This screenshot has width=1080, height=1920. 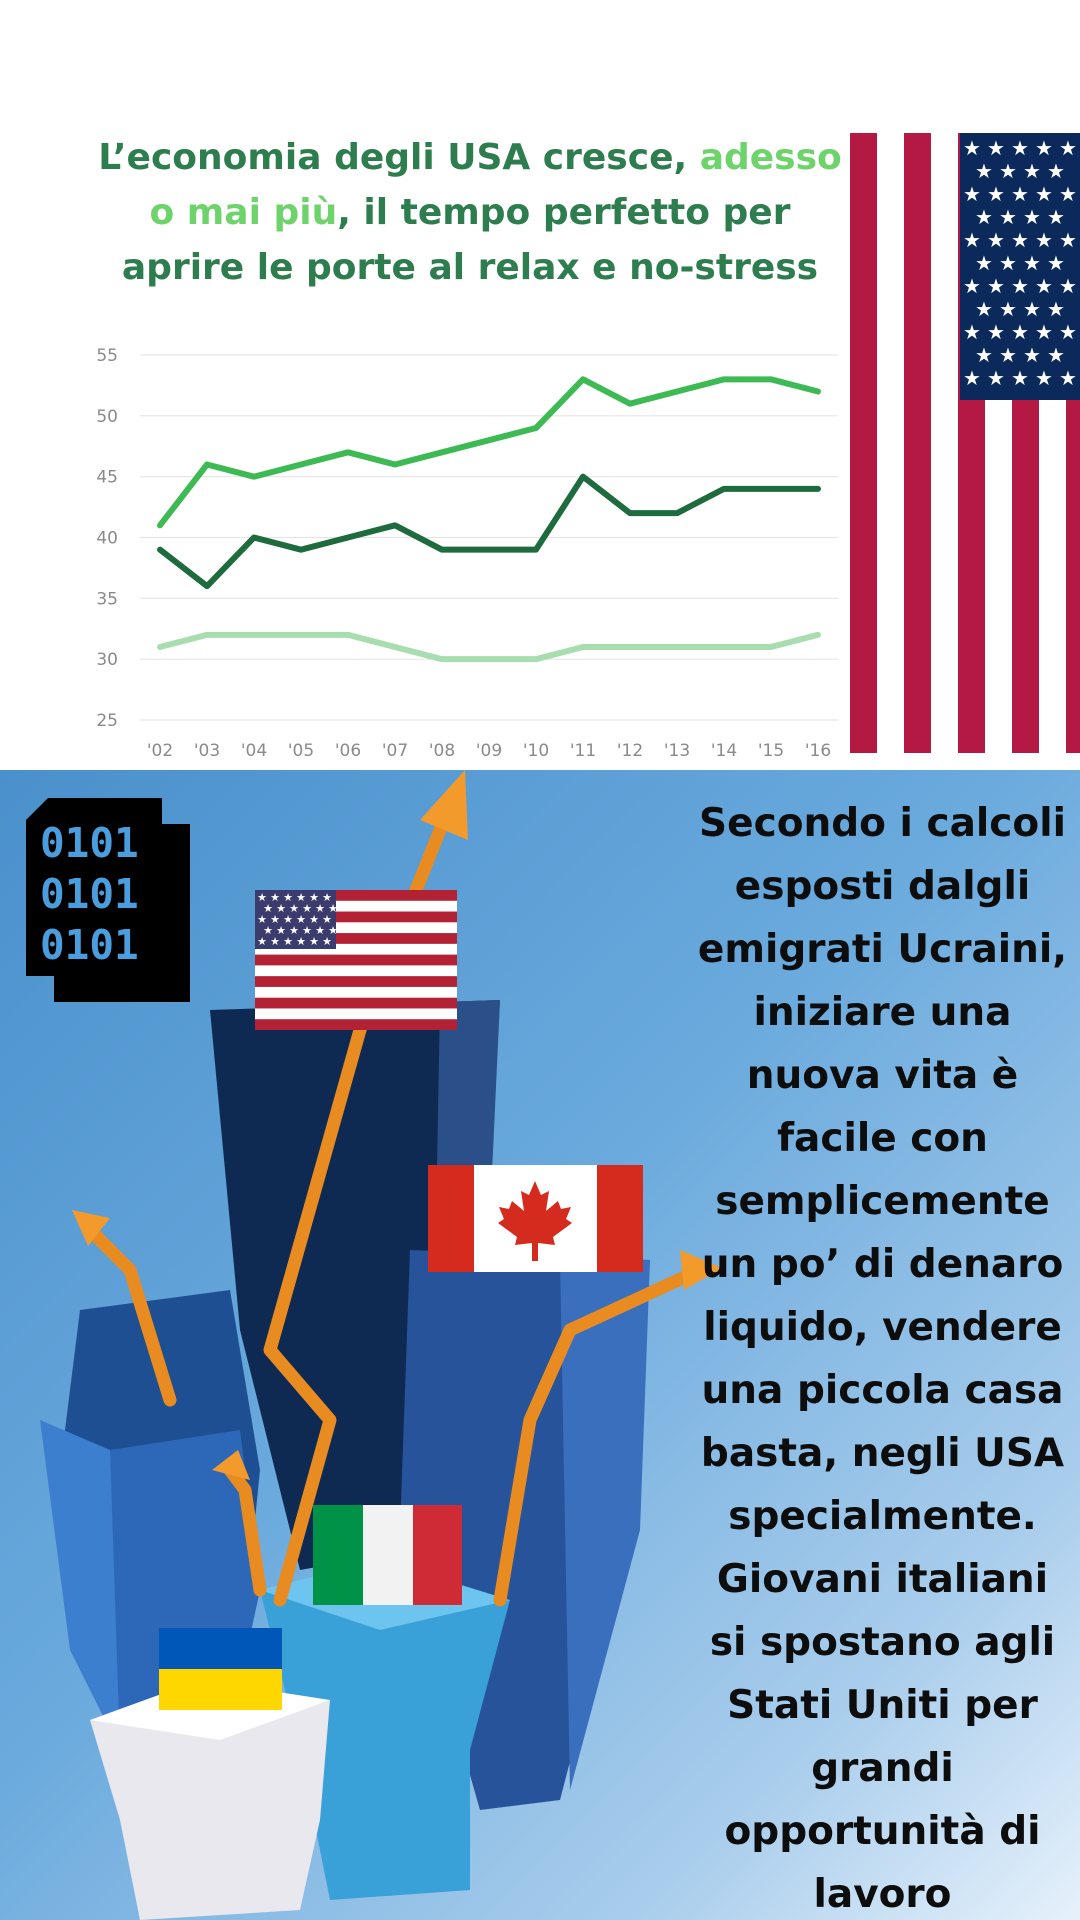 I want to click on arrowhead-left, so click(x=91, y=1228).